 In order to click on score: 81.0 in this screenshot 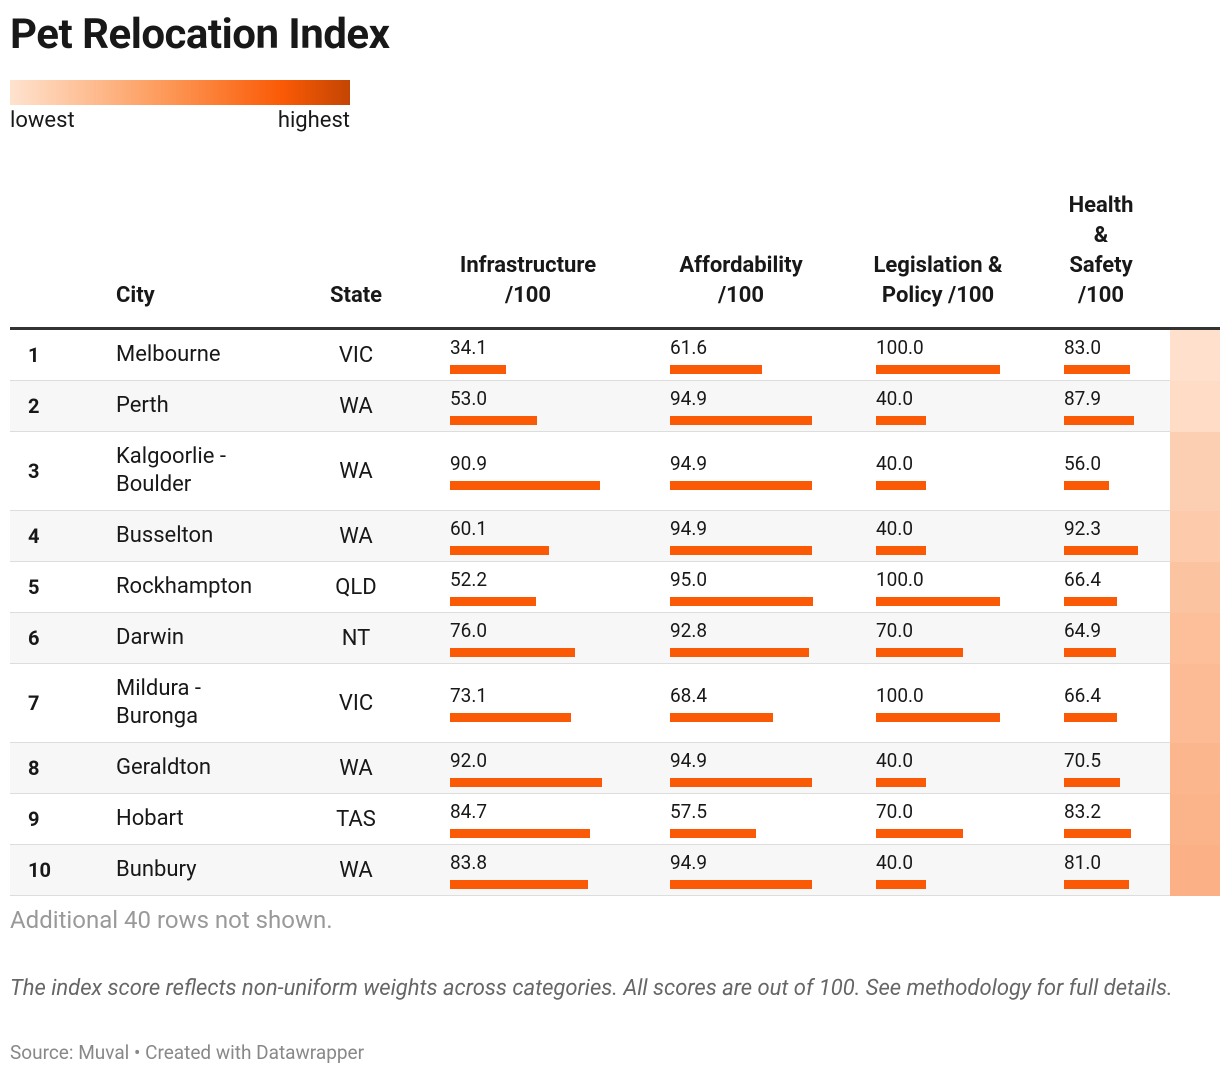, I will do `click(1083, 862)`.